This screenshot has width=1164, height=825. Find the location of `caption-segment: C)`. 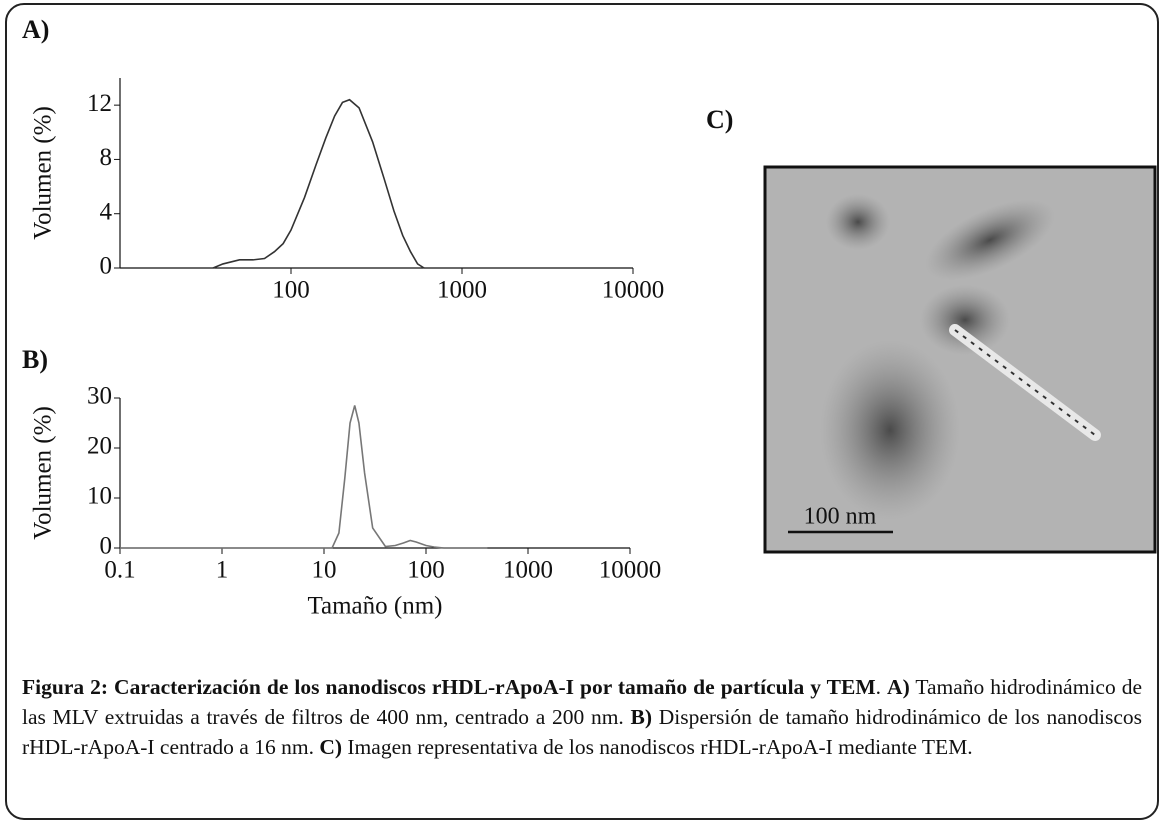

caption-segment: C) is located at coordinates (331, 747).